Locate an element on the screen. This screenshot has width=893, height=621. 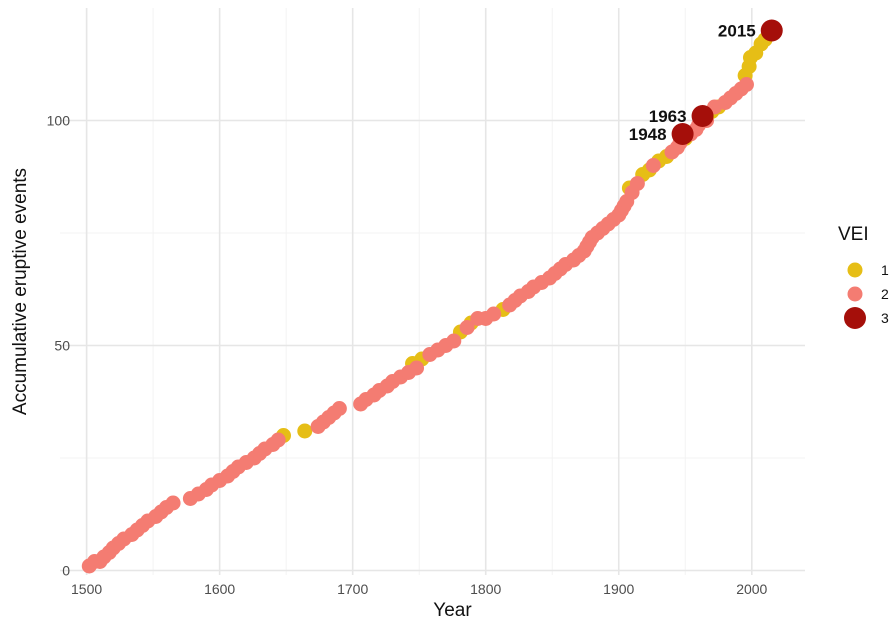
x-tick-label: 1600 is located at coordinates (219, 589).